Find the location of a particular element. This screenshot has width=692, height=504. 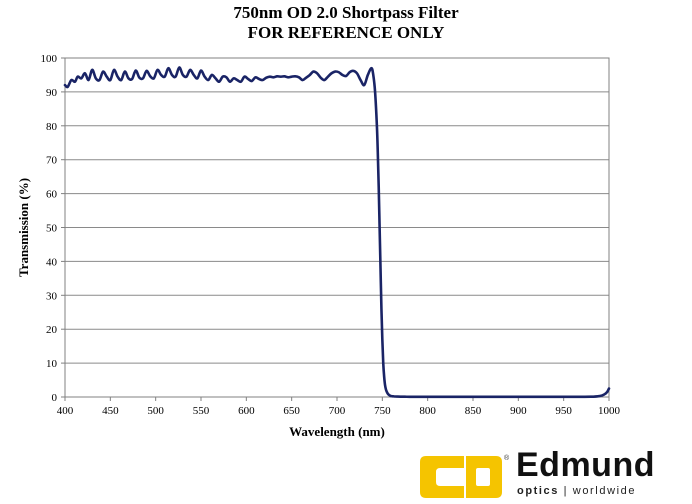

y-tick-label: 30 is located at coordinates (52, 296).